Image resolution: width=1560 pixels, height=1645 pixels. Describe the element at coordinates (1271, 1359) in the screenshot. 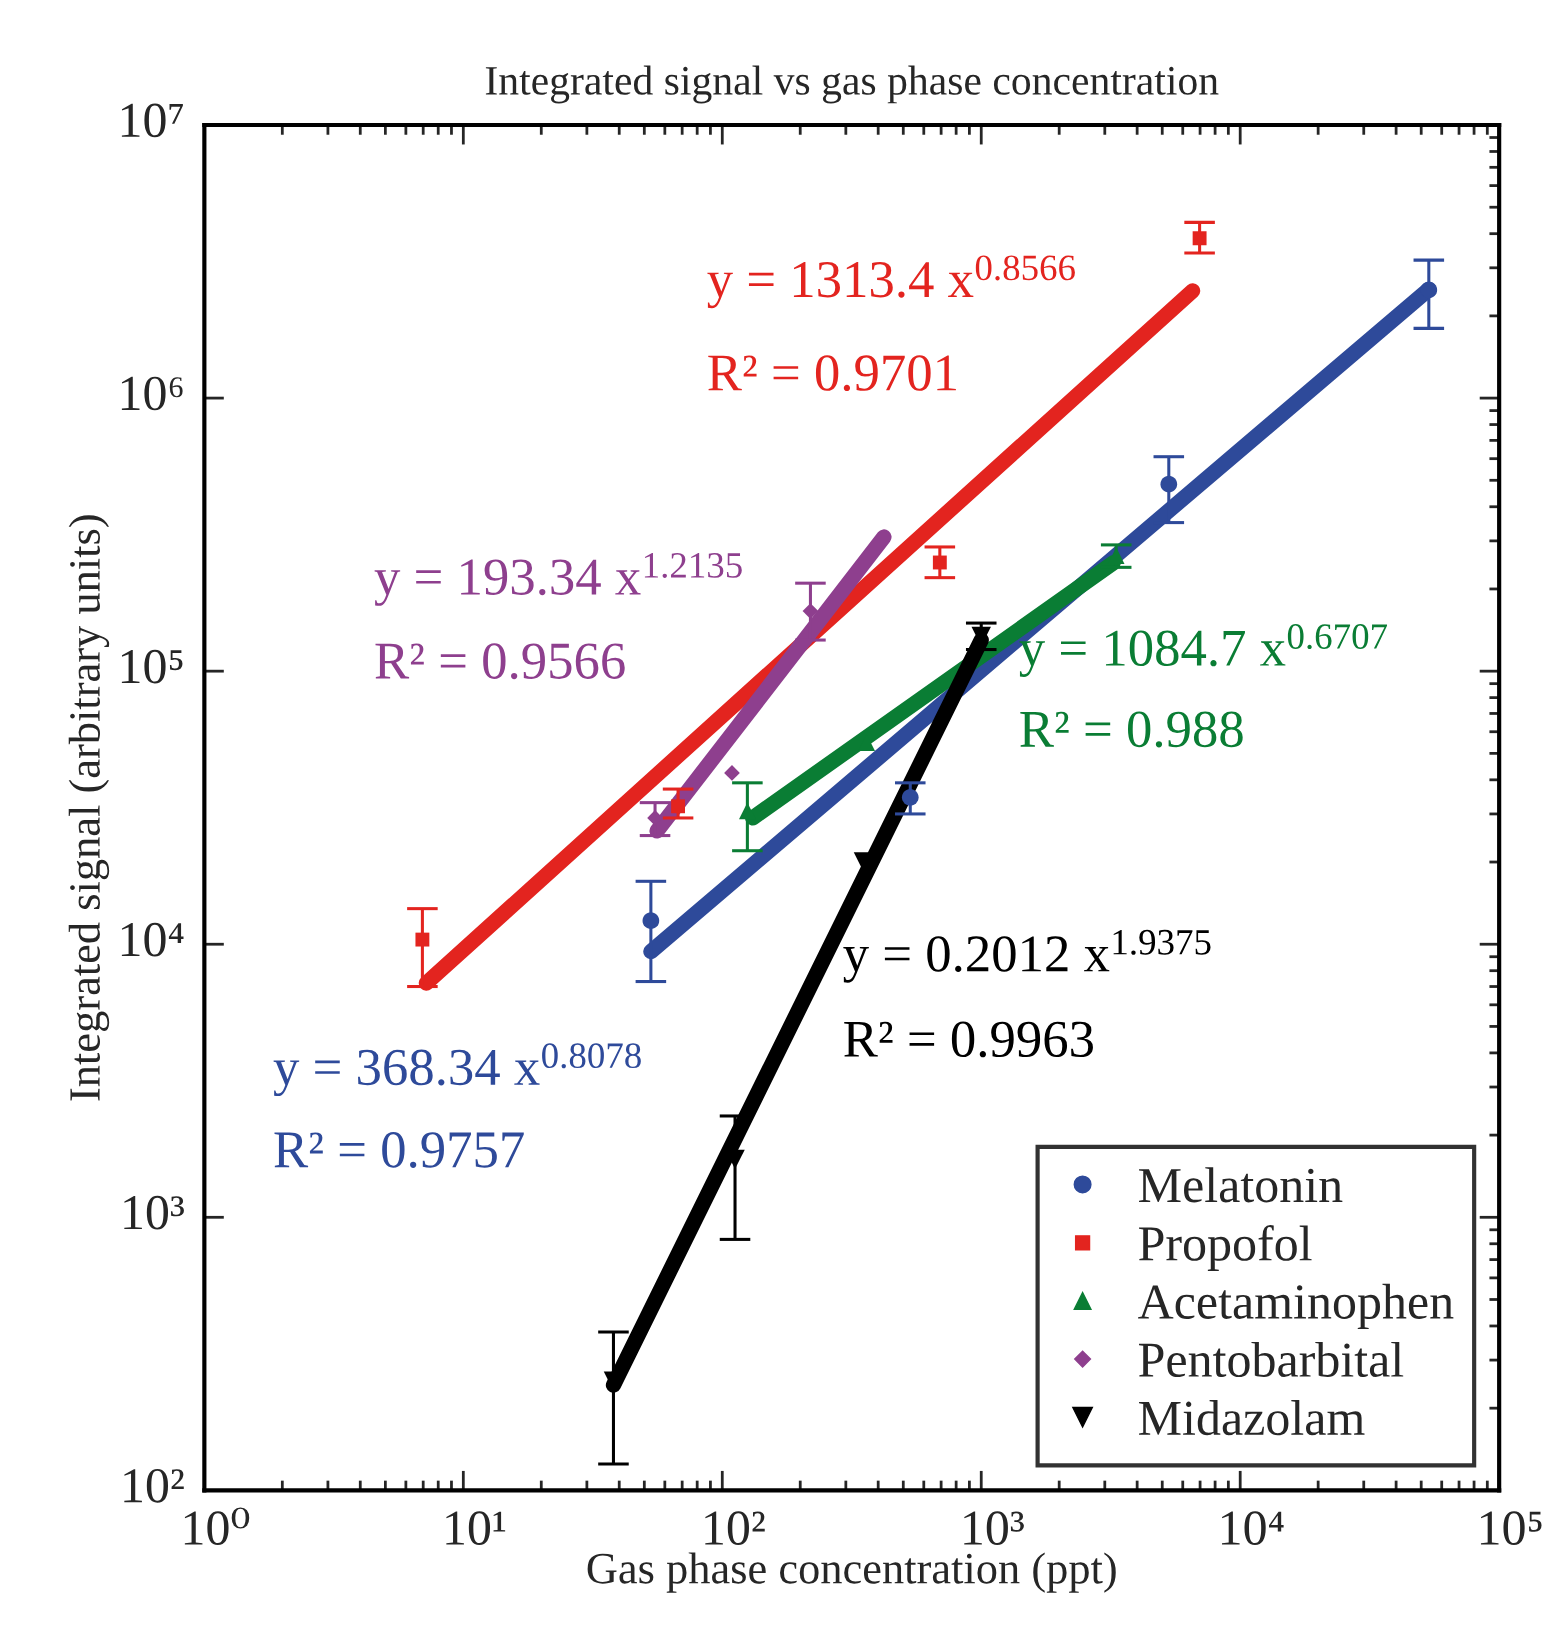

I see `legend-label: Pentobarbital` at that location.